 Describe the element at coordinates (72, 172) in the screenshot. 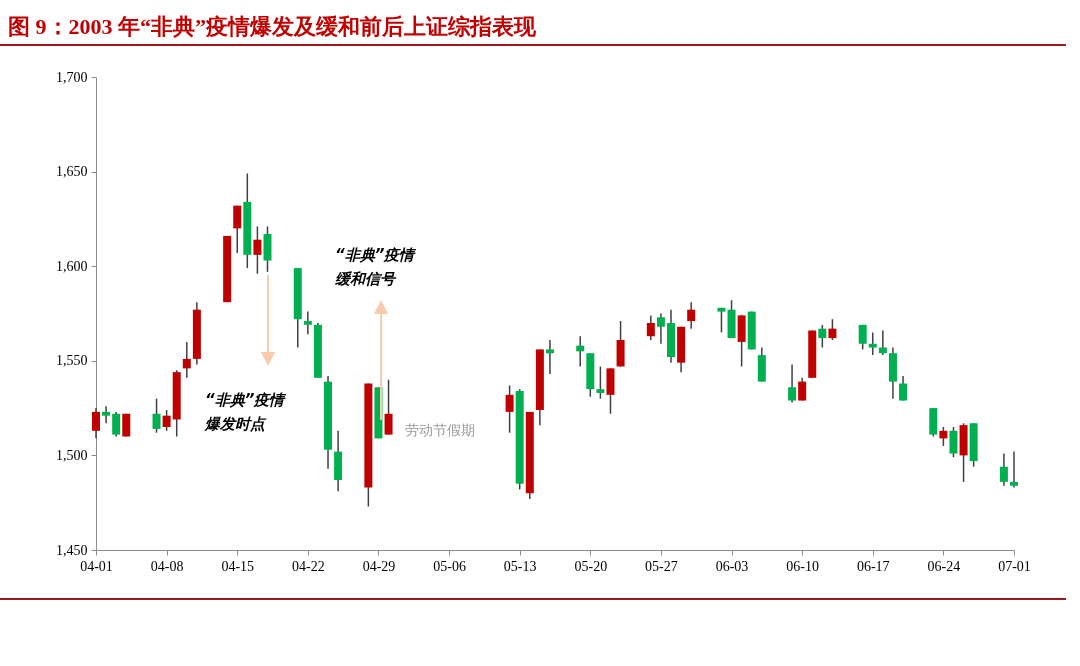

I see `y-tick-label: 1,650` at that location.